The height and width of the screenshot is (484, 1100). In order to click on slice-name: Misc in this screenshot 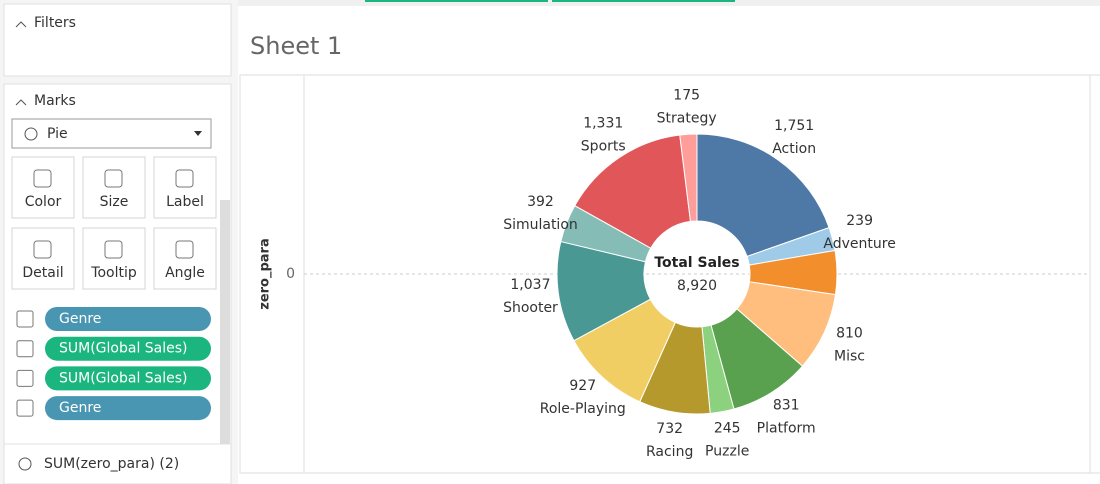, I will do `click(849, 357)`.